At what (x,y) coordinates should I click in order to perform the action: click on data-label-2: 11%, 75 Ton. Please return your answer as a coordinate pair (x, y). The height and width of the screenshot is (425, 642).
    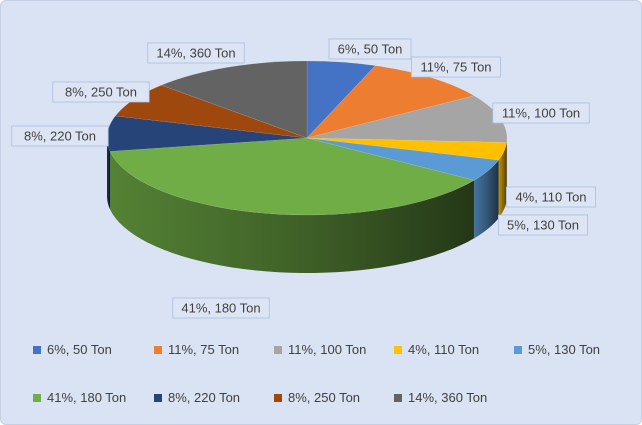
    Looking at the image, I should click on (455, 67).